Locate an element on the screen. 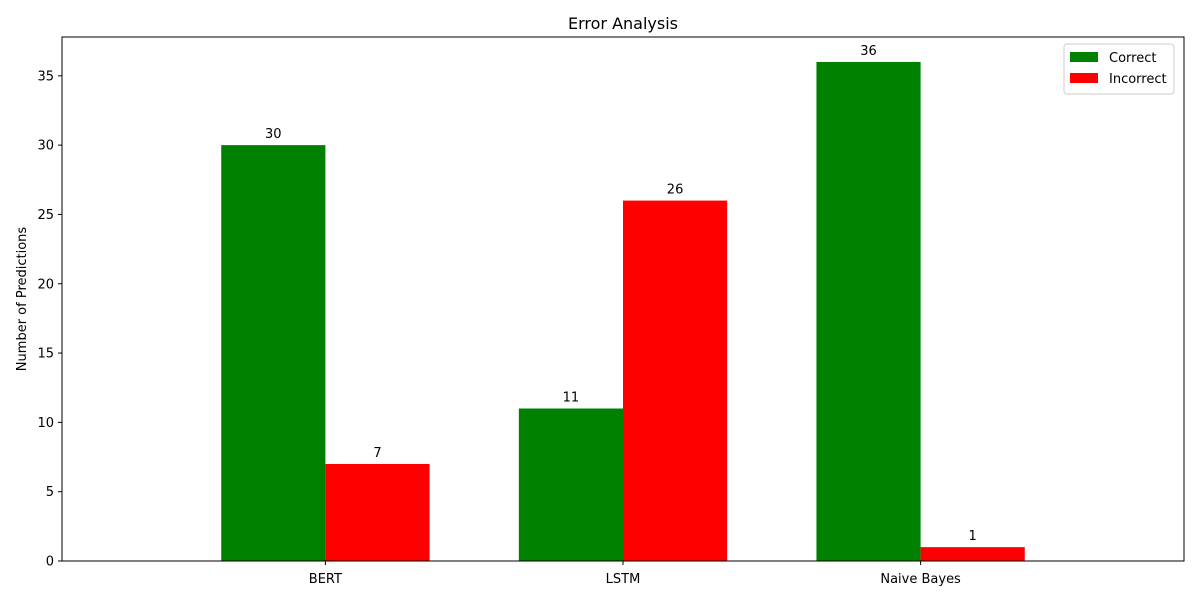 The height and width of the screenshot is (604, 1200). y-tick-label: 15 is located at coordinates (45, 354).